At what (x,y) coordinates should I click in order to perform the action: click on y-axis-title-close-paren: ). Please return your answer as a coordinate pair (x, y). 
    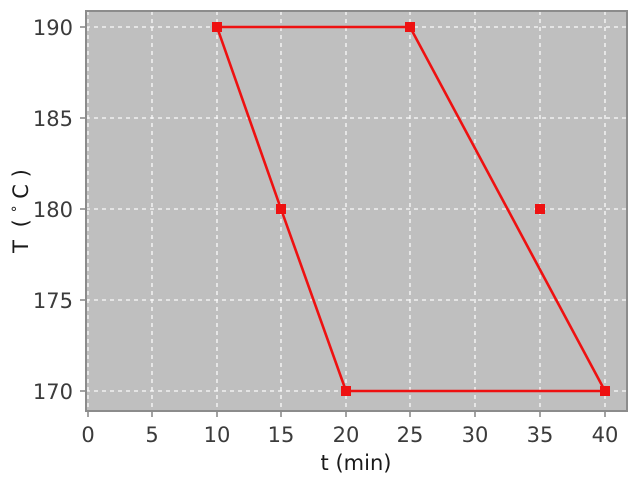
    Looking at the image, I should click on (21, 173).